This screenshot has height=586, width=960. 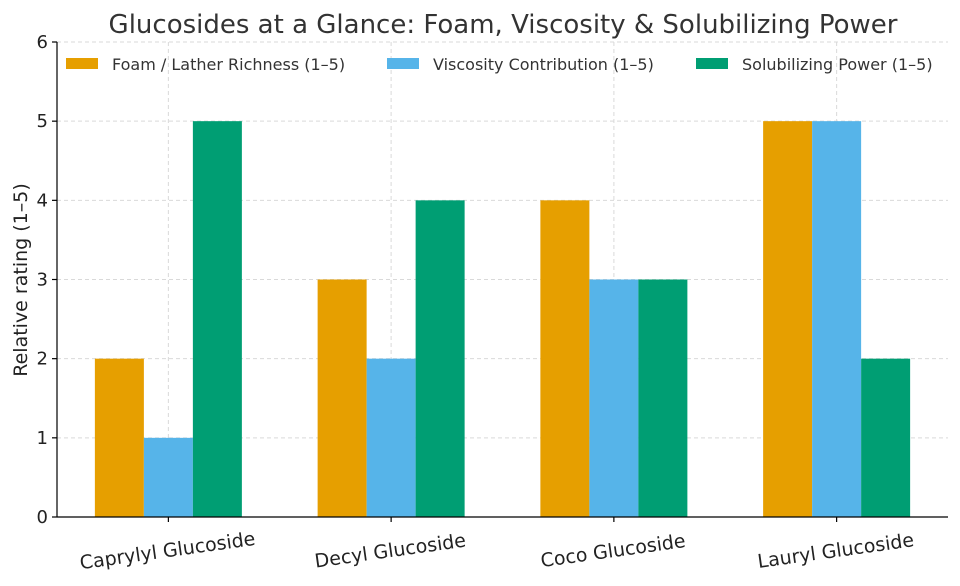 What do you see at coordinates (42, 121) in the screenshot?
I see `y-tick-label: 5` at bounding box center [42, 121].